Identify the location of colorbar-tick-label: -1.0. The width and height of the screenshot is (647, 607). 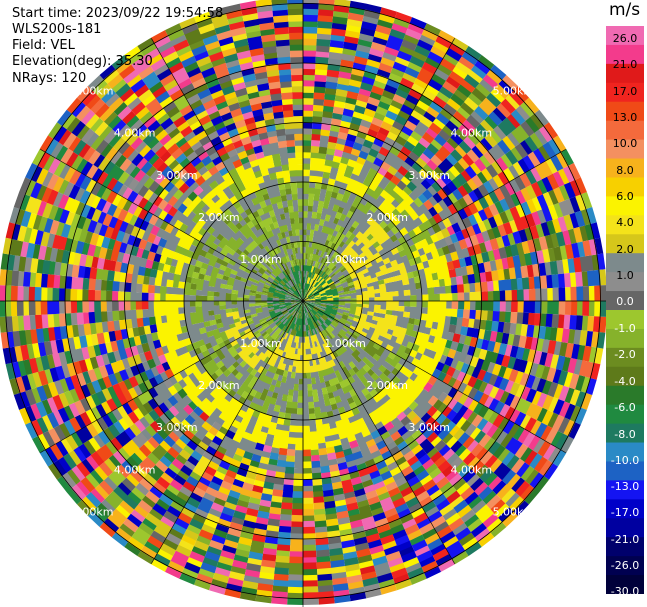
(625, 328).